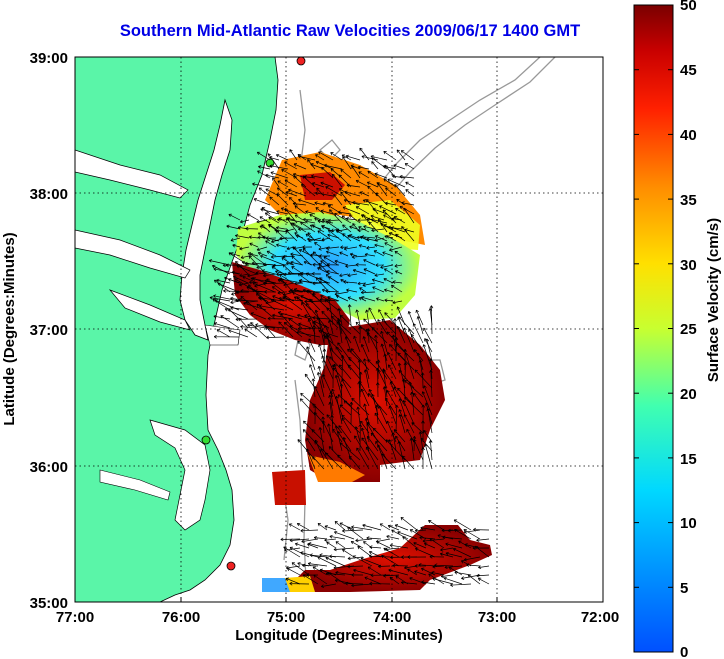 The image size is (724, 659). I want to click on colorbar-label: Surface Velocity (cm/s), so click(713, 300).